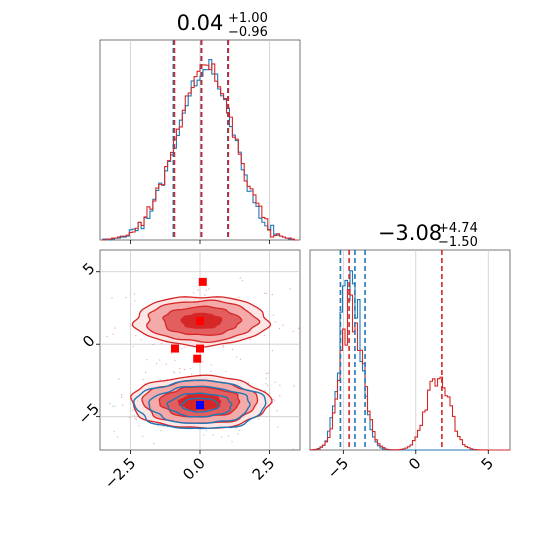  What do you see at coordinates (200, 140) in the screenshot?
I see `grid-lines` at bounding box center [200, 140].